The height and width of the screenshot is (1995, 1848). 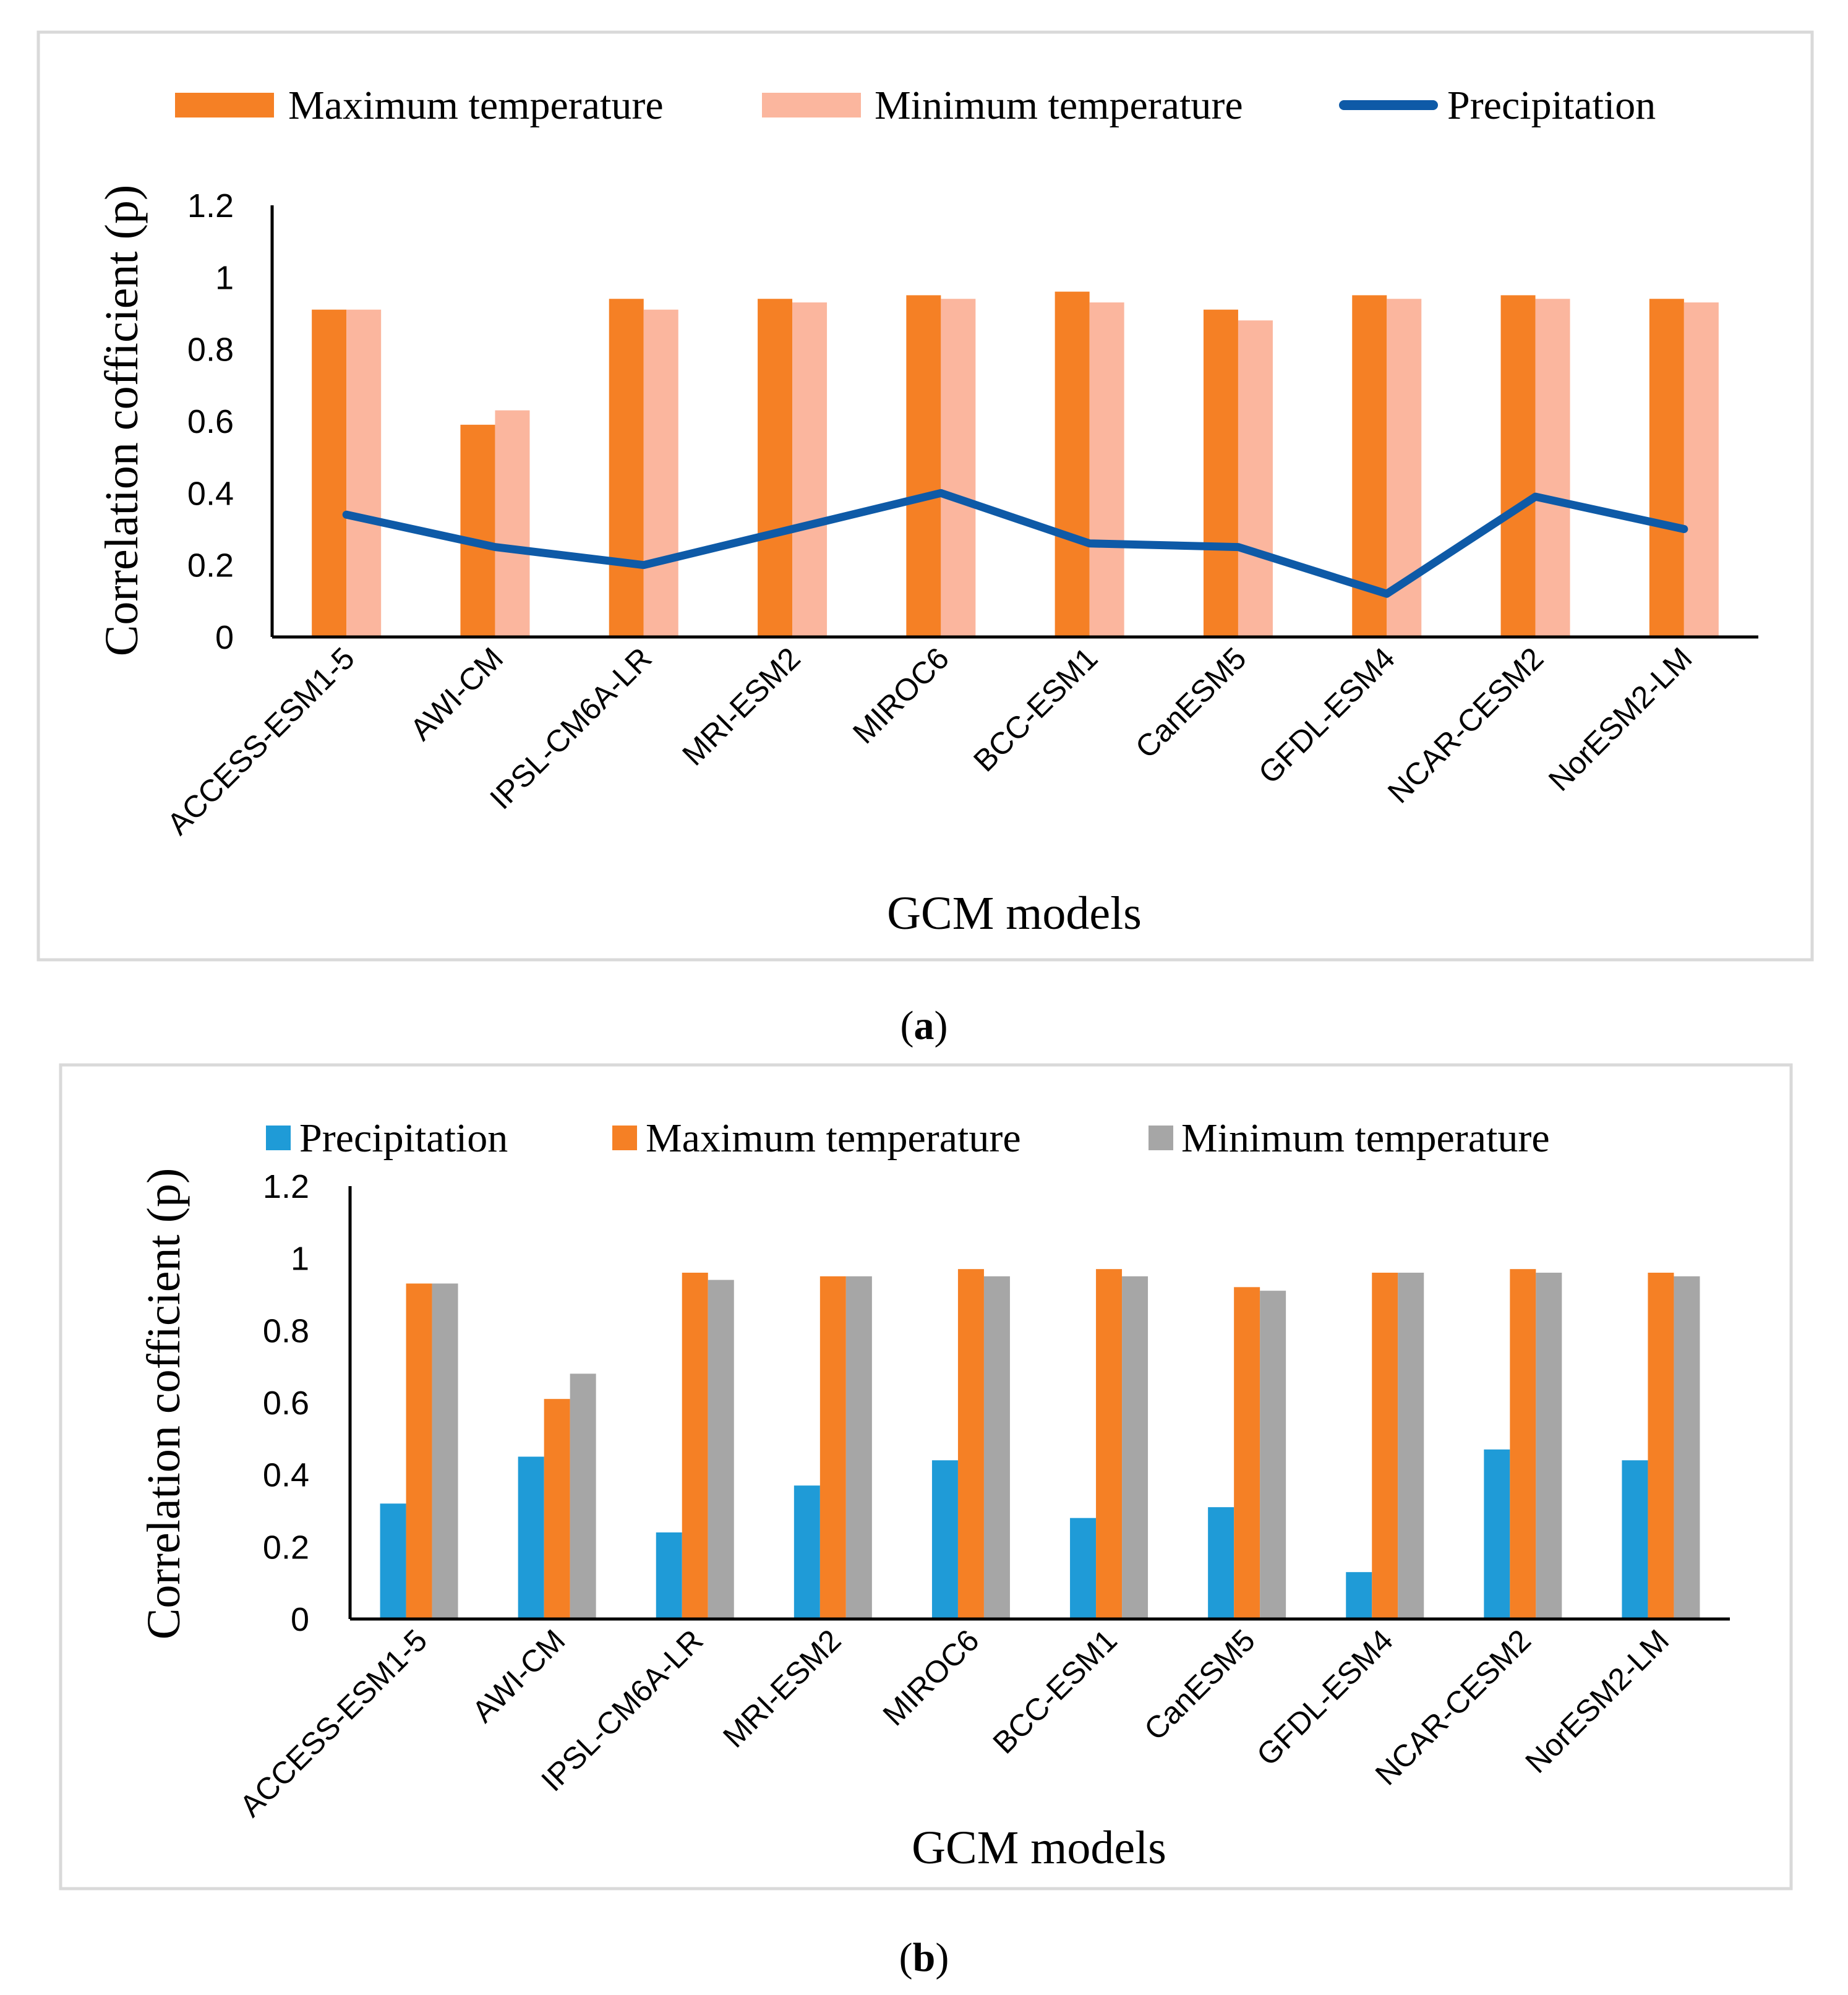 What do you see at coordinates (570, 728) in the screenshot?
I see `x-tick-label: IPSL-CM6A-LR` at bounding box center [570, 728].